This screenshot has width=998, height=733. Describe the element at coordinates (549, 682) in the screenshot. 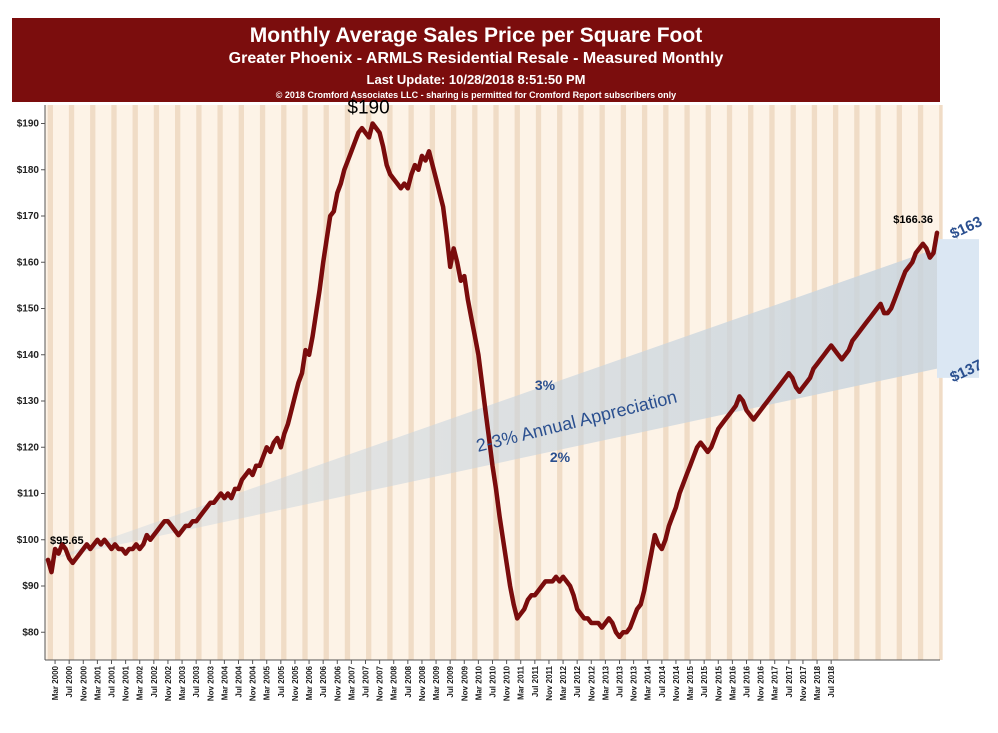

I see `x-tick-label: Nov 2011` at that location.